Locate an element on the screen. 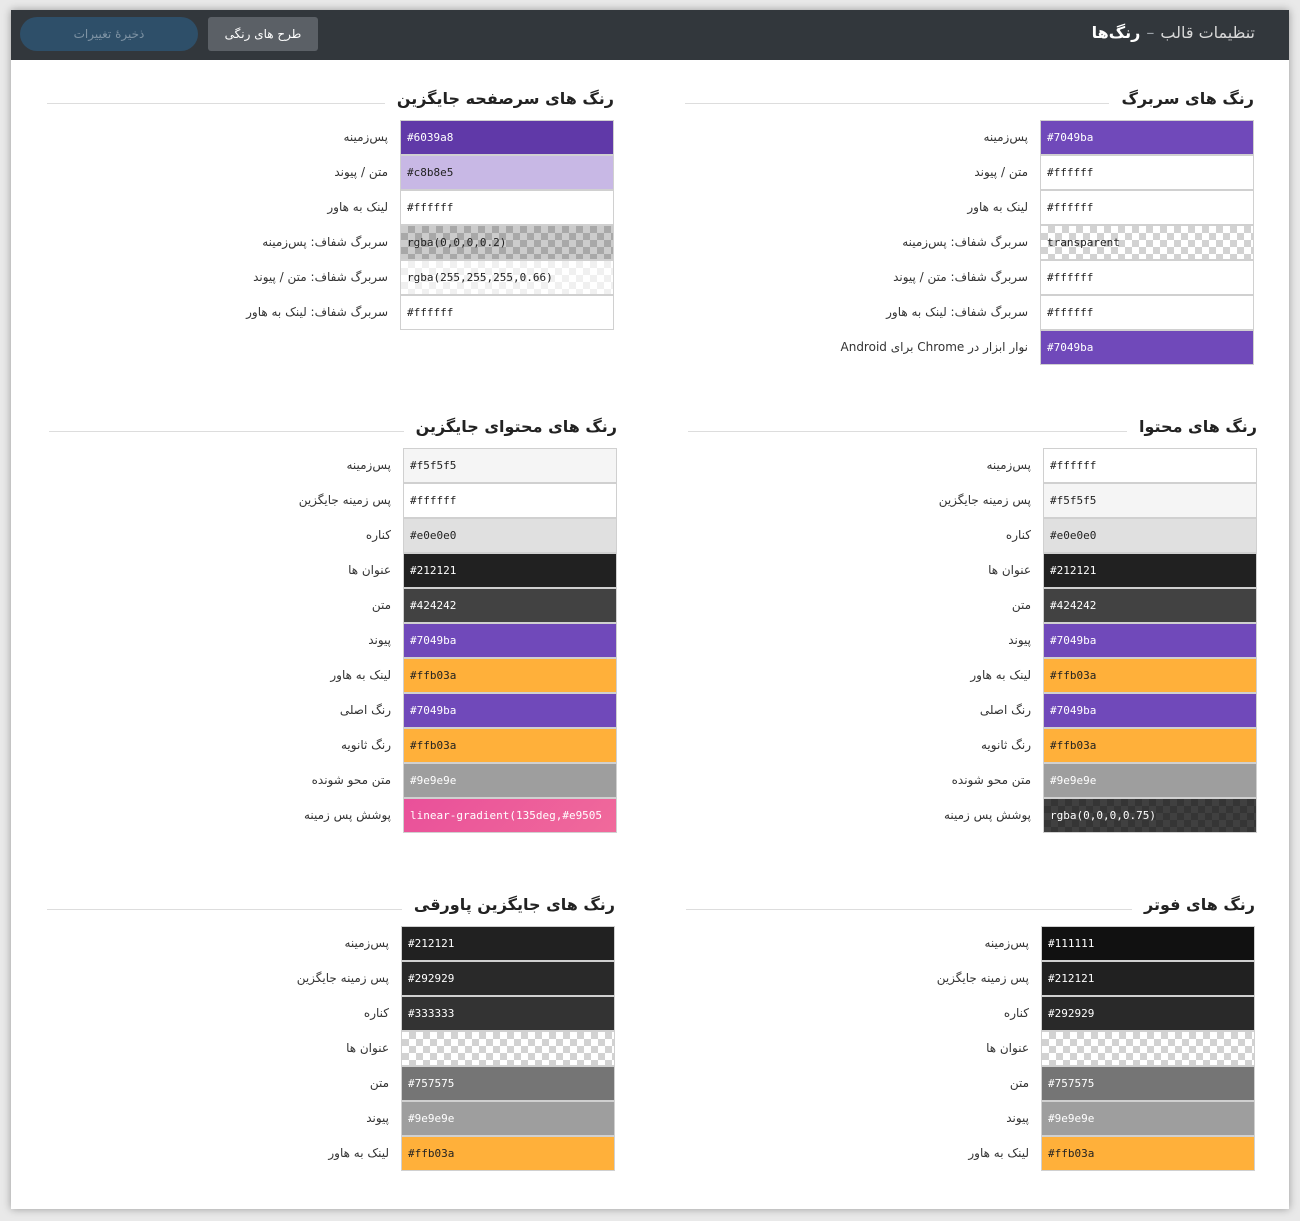  color-picker-swatch: #111111 is located at coordinates (1148, 943).